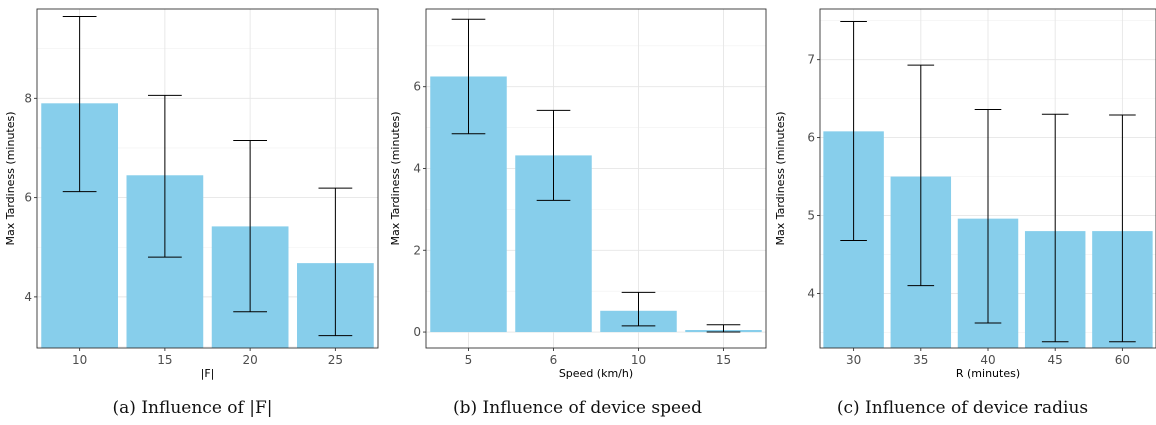 This screenshot has height=425, width=1156. What do you see at coordinates (920, 360) in the screenshot?
I see `x-tick-label: 35` at bounding box center [920, 360].